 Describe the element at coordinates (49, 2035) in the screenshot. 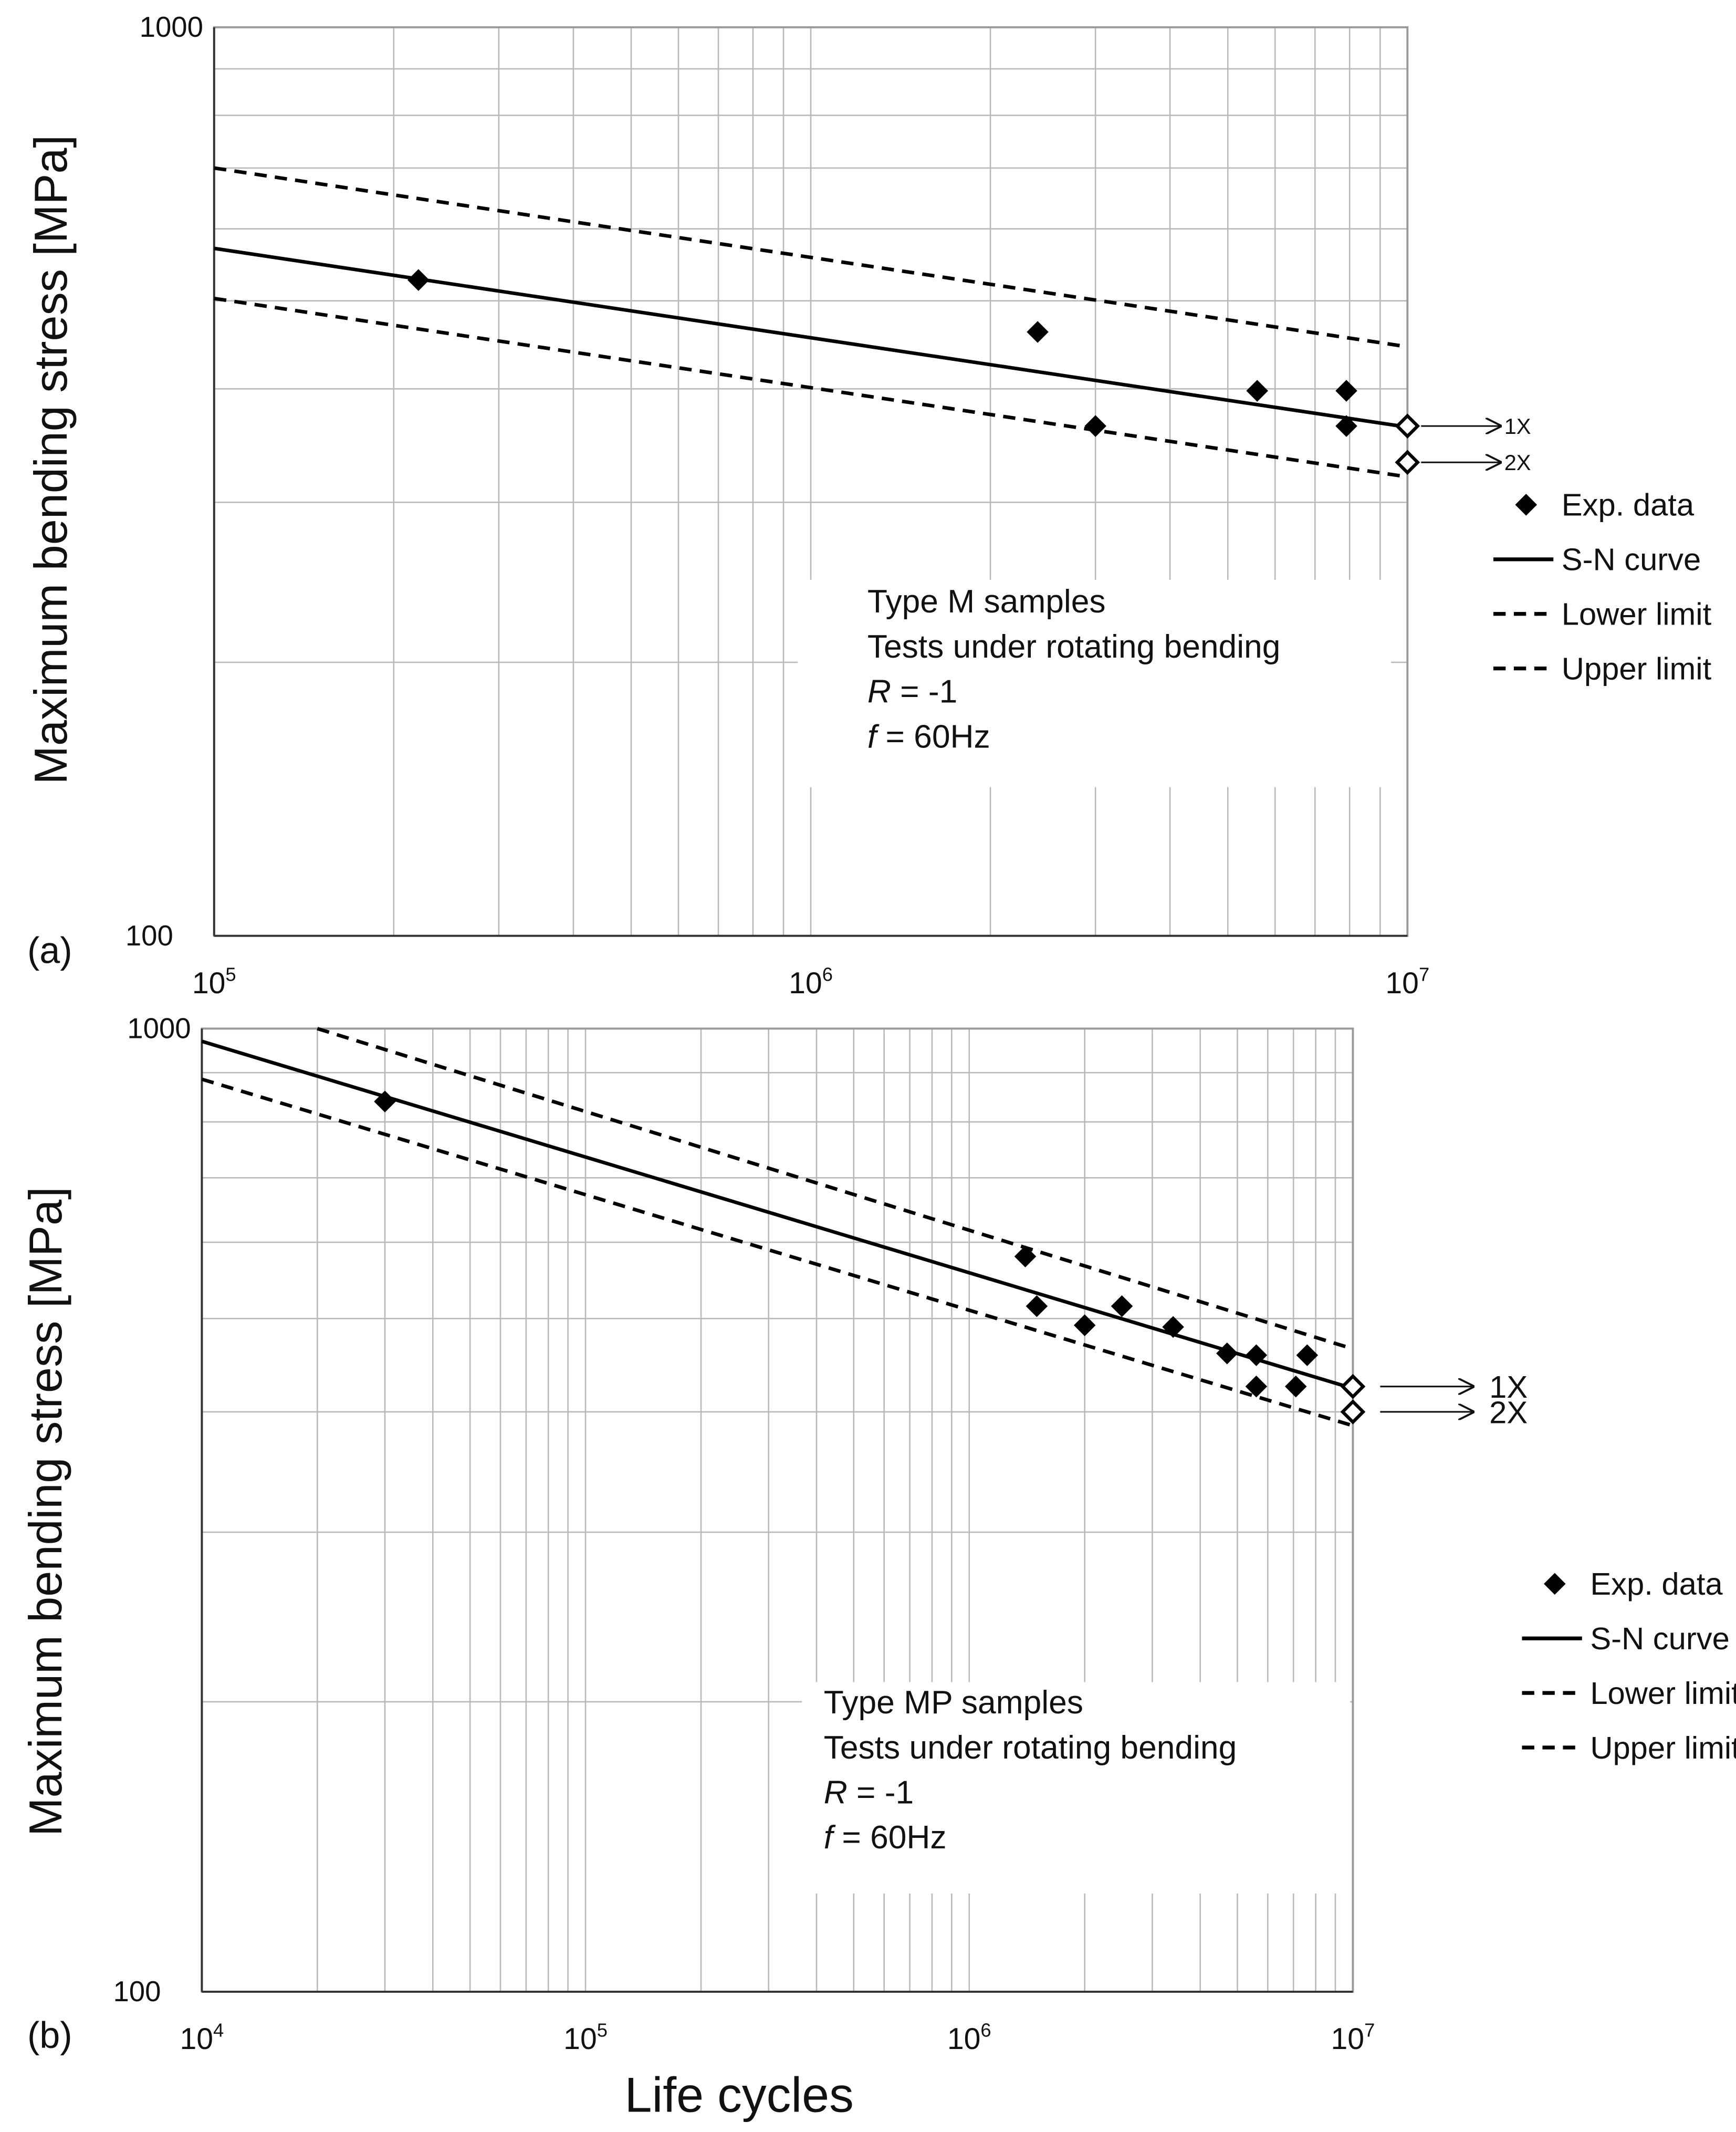

I see `panel-label: (b)` at that location.